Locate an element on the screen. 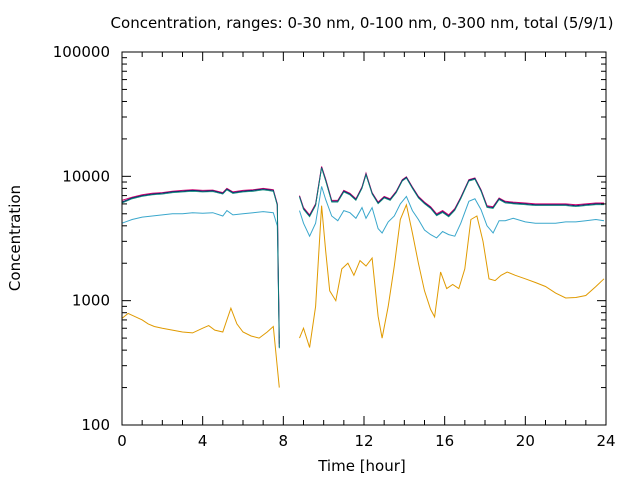 The image size is (640, 480). y-tick-label: 100 is located at coordinates (95, 425).